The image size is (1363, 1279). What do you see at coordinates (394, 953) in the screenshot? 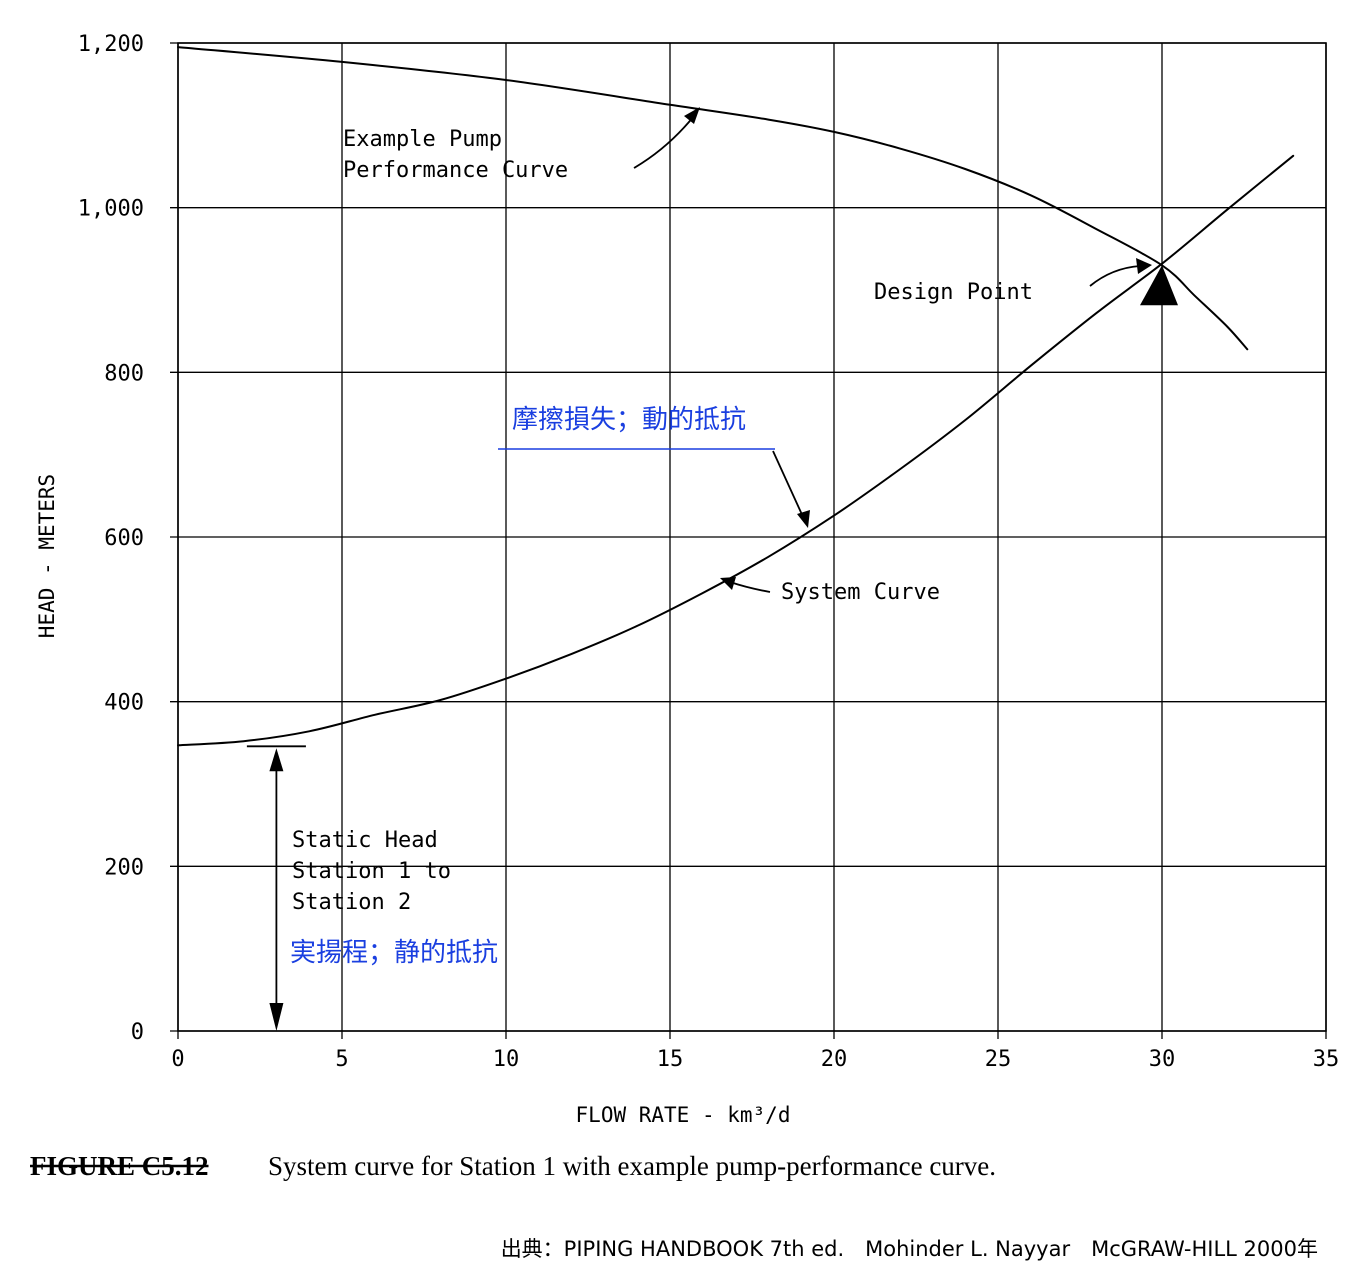
I see `static-head-jp-label: 実揚程；静的抵抗` at bounding box center [394, 953].